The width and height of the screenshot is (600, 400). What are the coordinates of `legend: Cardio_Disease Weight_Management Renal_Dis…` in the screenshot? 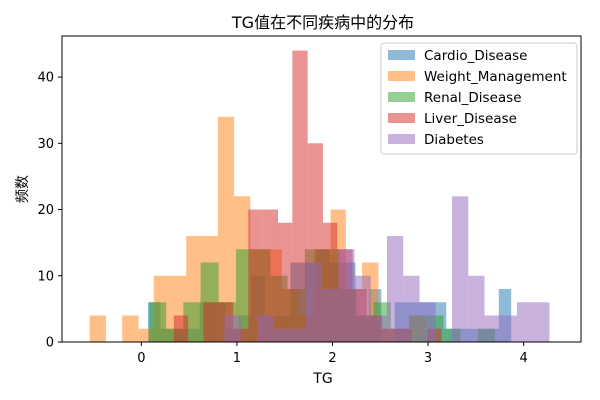 It's located at (479, 98).